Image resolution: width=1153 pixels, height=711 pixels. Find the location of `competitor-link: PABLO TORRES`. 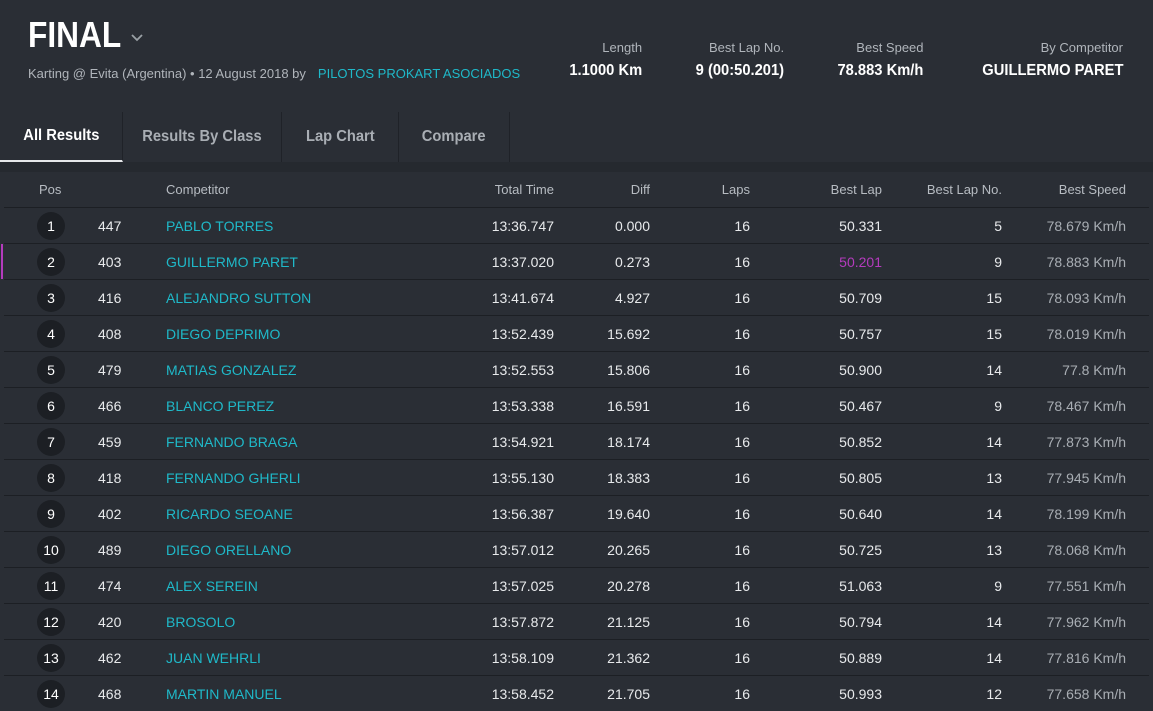

competitor-link: PABLO TORRES is located at coordinates (220, 225).